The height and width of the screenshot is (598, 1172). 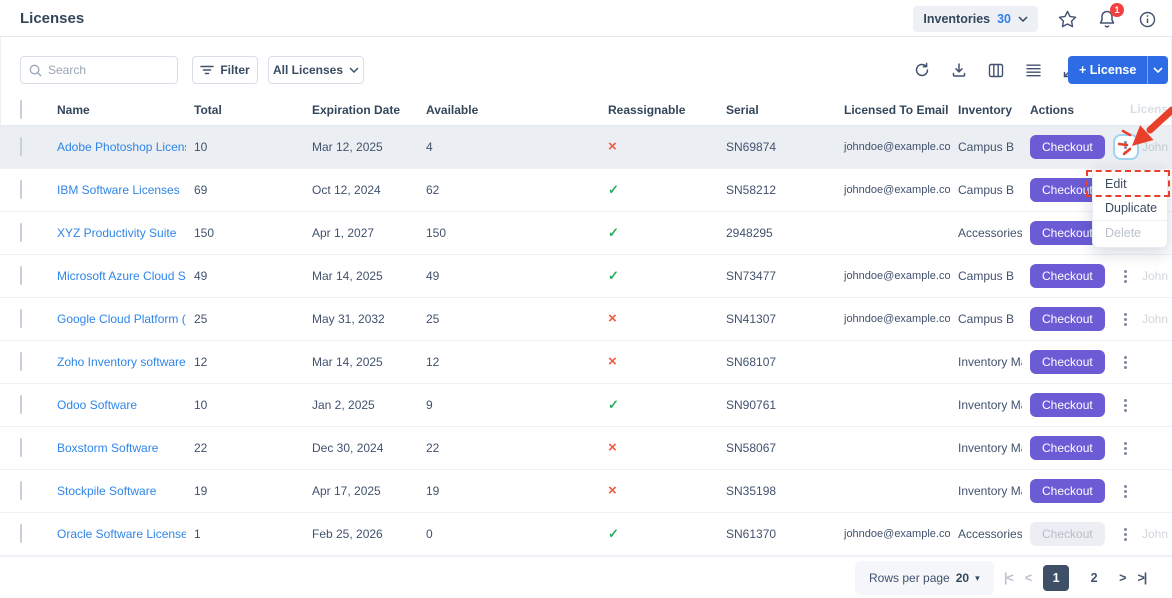 I want to click on export-button, so click(x=959, y=70).